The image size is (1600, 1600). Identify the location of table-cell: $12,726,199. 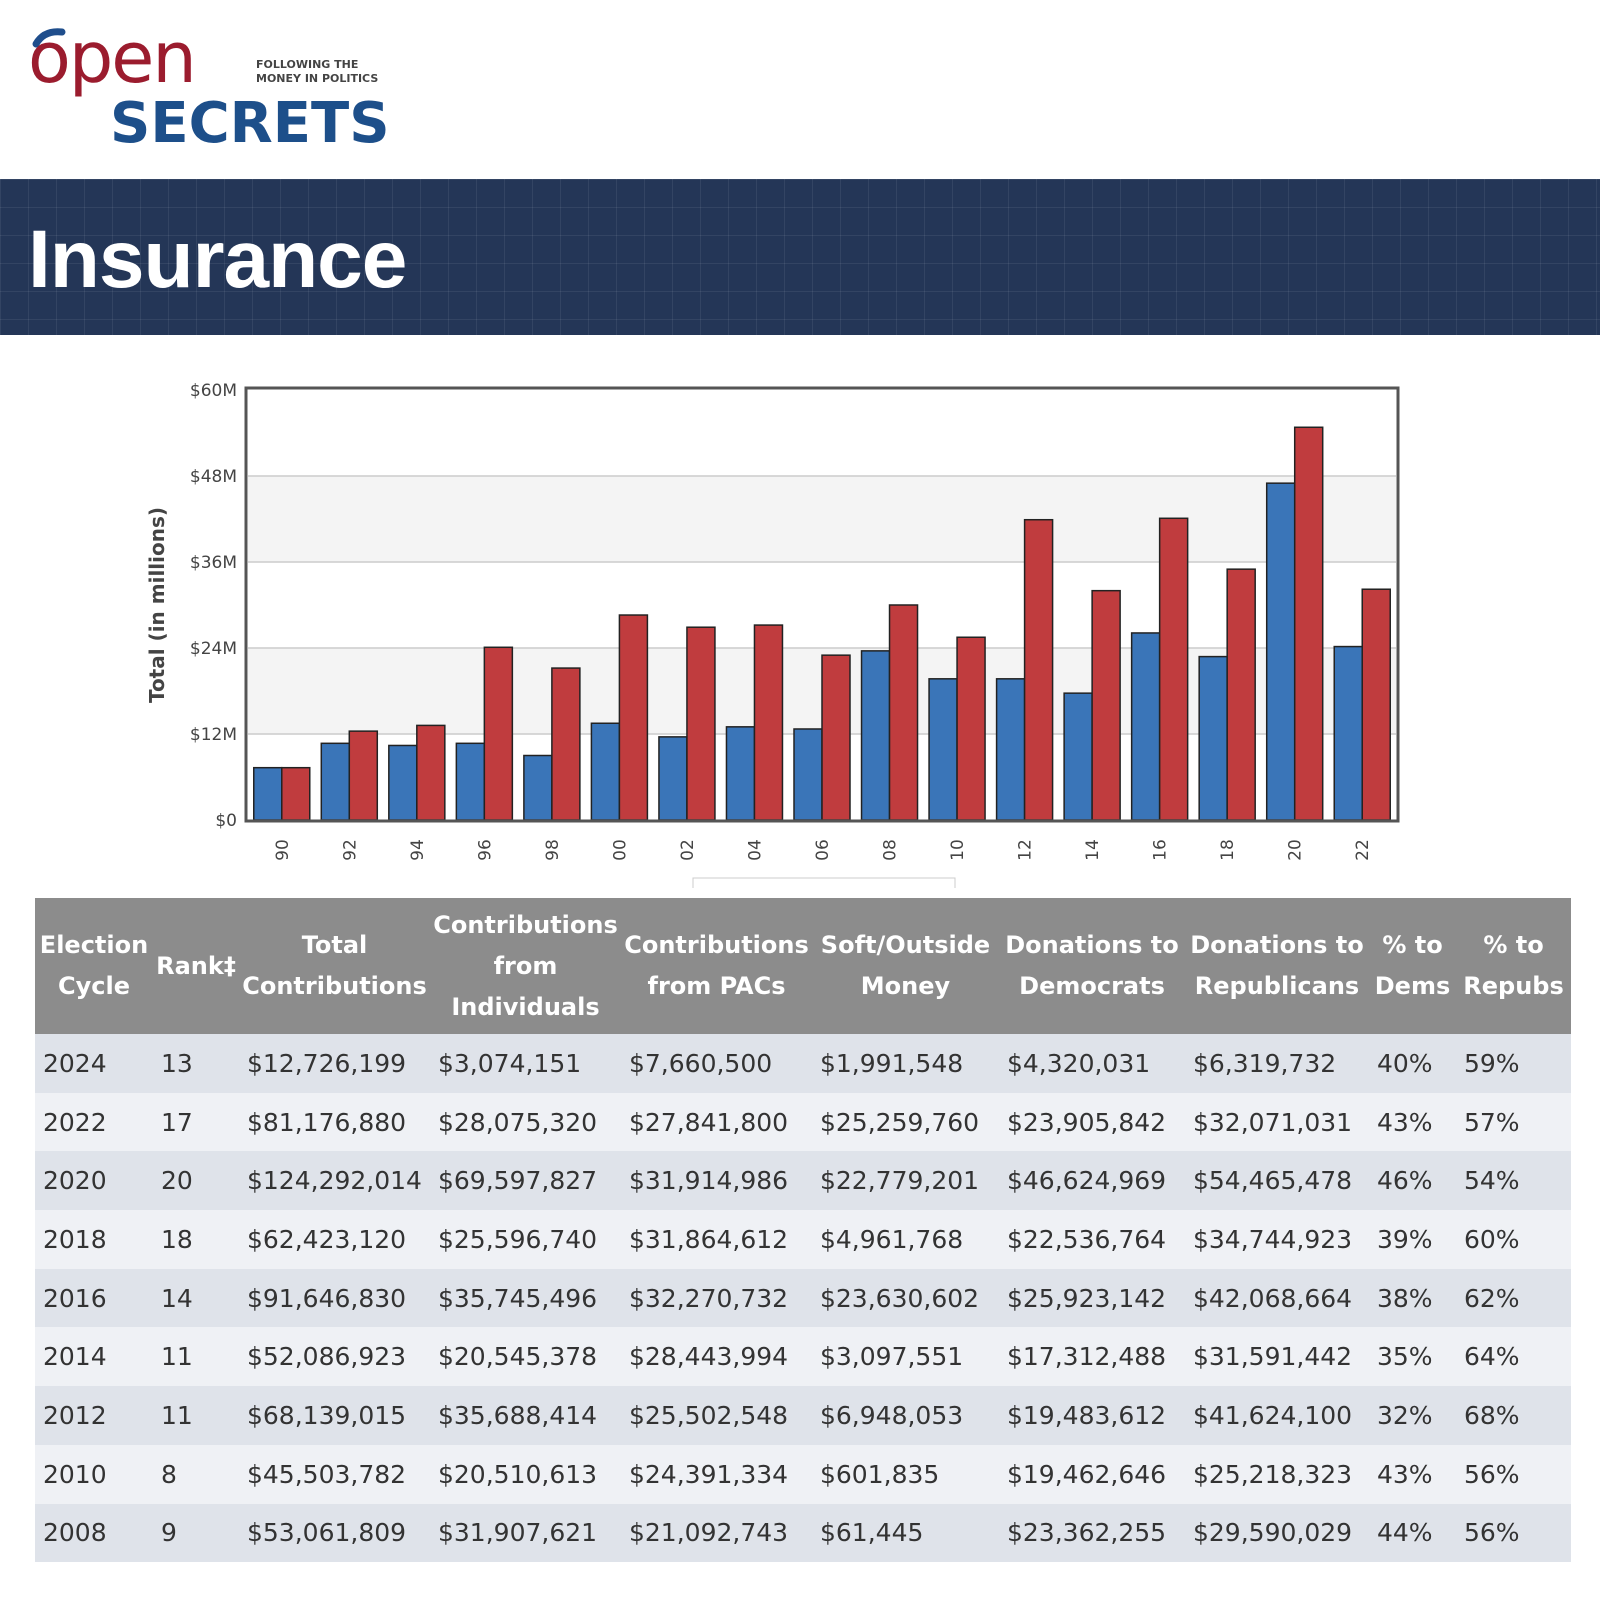
(334, 1063).